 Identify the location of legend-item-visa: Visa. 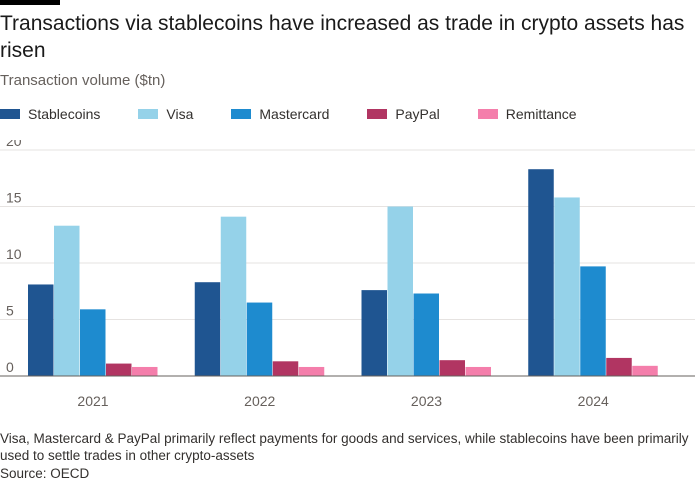
(165, 114).